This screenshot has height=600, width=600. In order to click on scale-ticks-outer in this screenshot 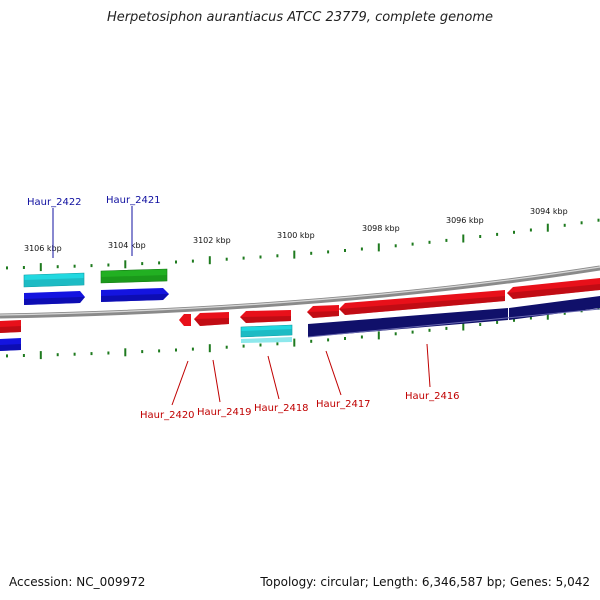, I will do `click(303, 245)`.